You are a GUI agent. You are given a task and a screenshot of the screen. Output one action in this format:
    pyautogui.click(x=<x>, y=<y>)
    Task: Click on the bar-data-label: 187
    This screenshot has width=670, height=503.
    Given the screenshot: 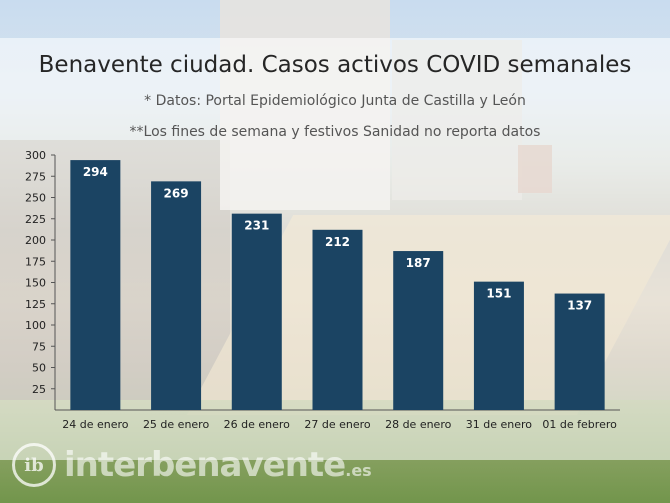 What is the action you would take?
    pyautogui.click(x=418, y=263)
    